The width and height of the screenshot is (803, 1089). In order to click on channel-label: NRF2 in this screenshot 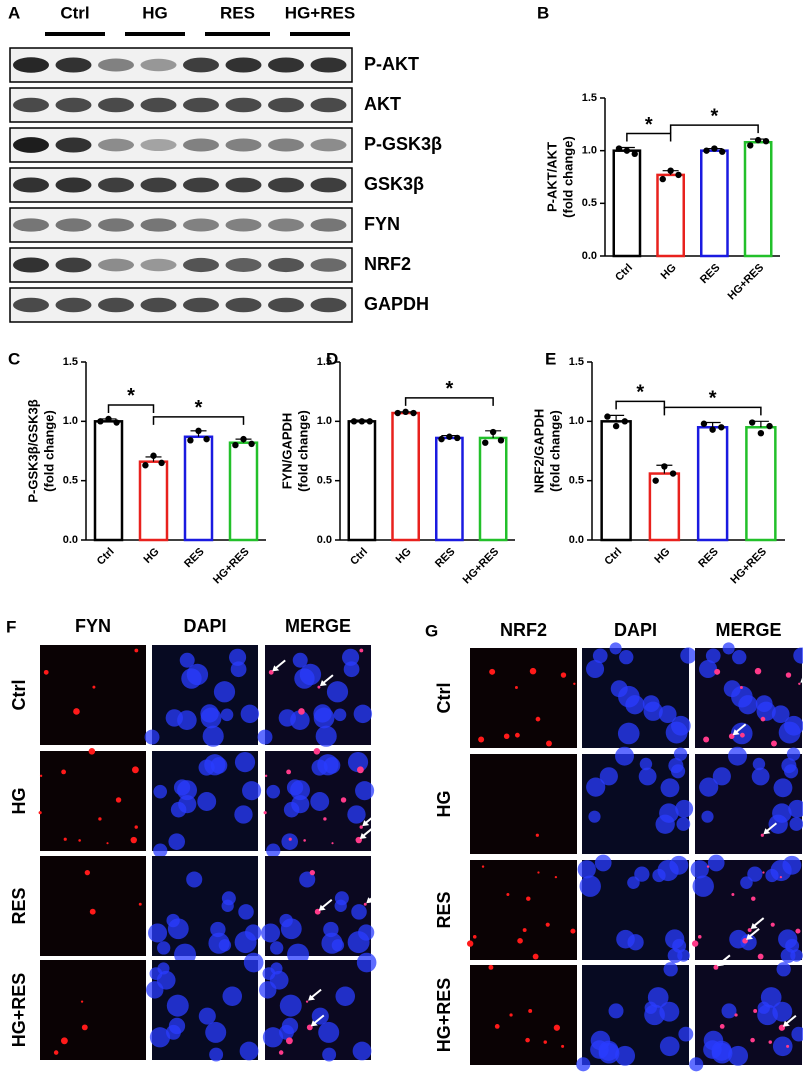, I will do `click(523, 630)`.